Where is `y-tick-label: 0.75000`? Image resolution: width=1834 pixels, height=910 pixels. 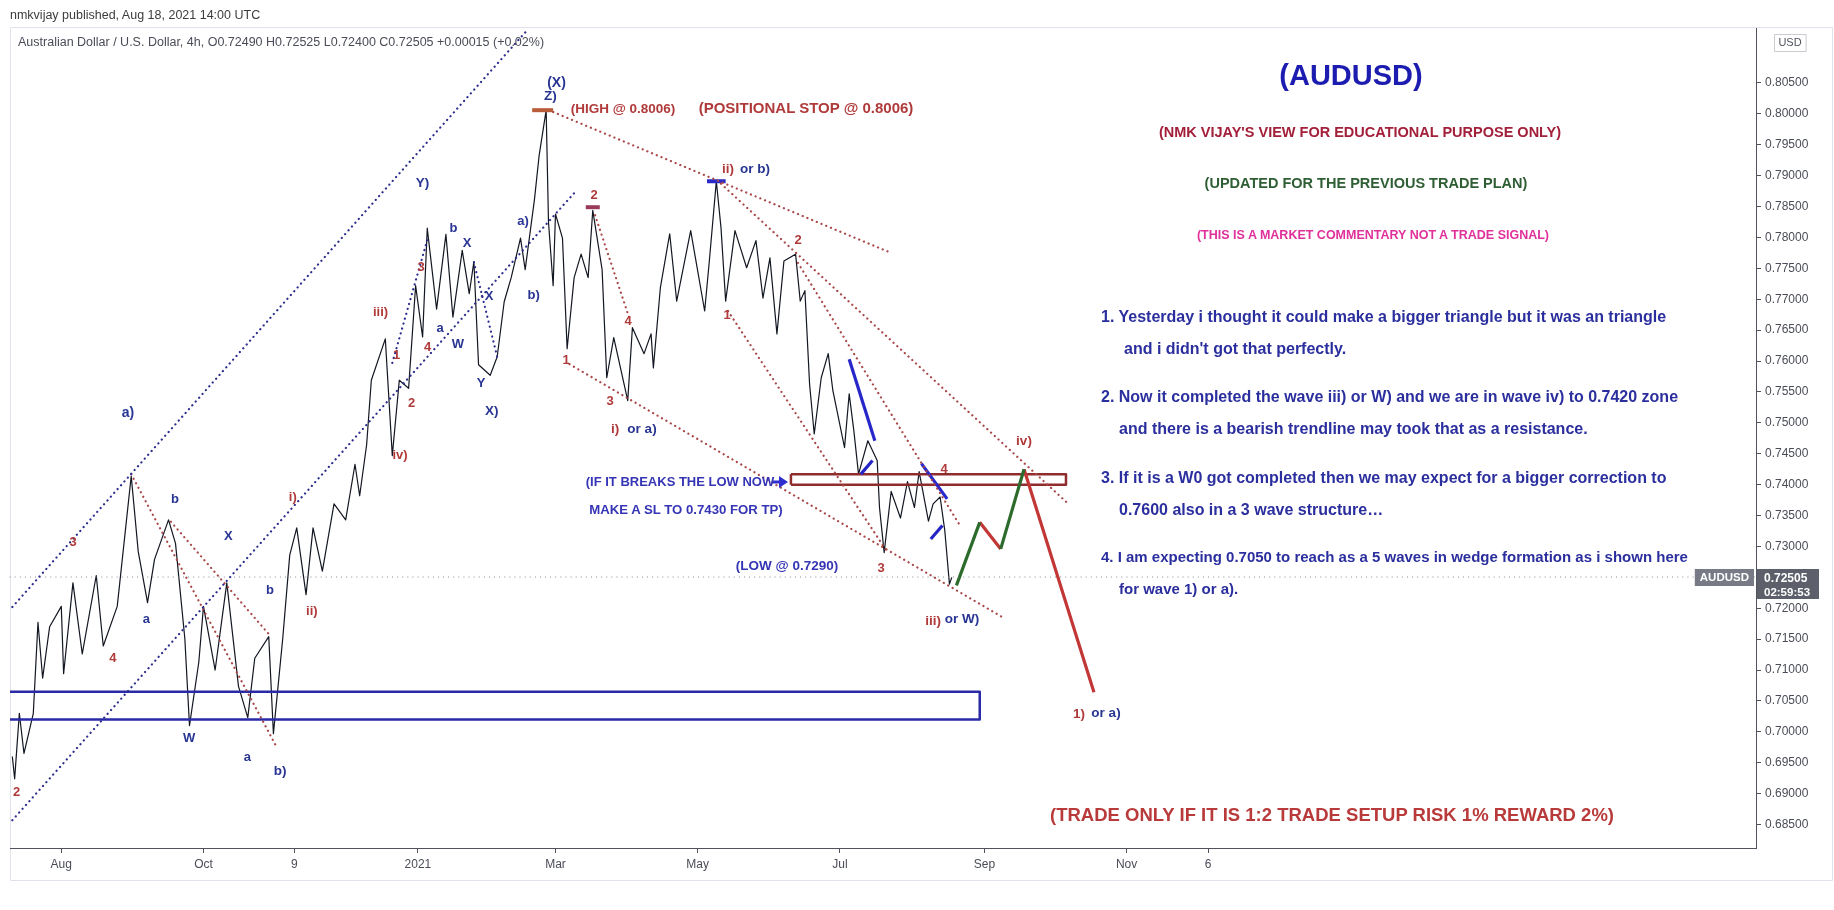
y-tick-label: 0.75000 is located at coordinates (1787, 422).